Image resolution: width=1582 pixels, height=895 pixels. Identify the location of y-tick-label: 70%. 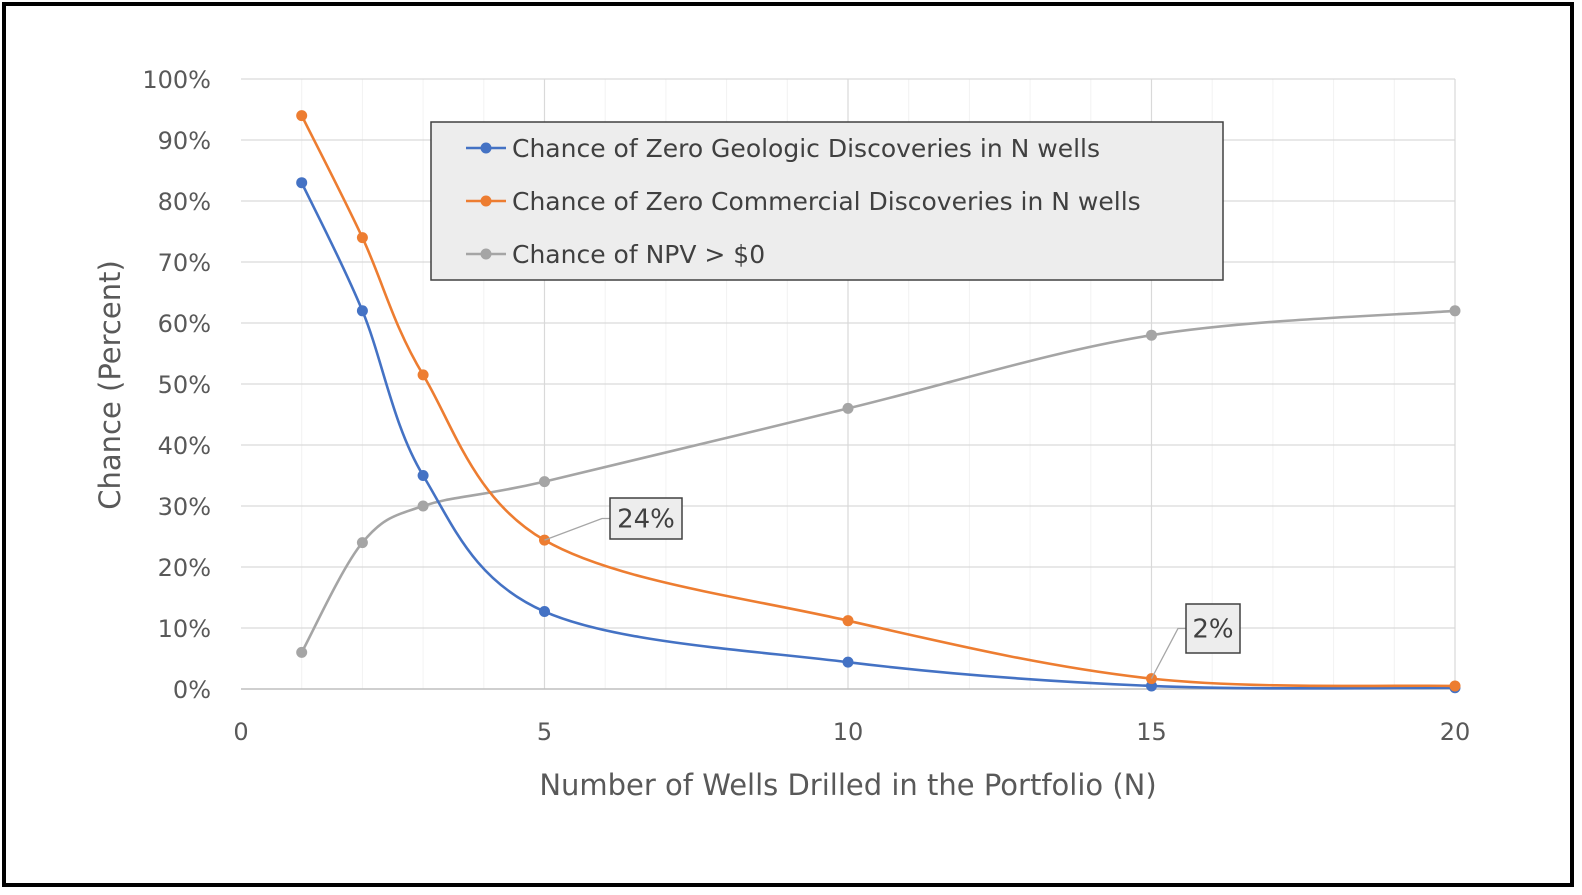
(184, 263).